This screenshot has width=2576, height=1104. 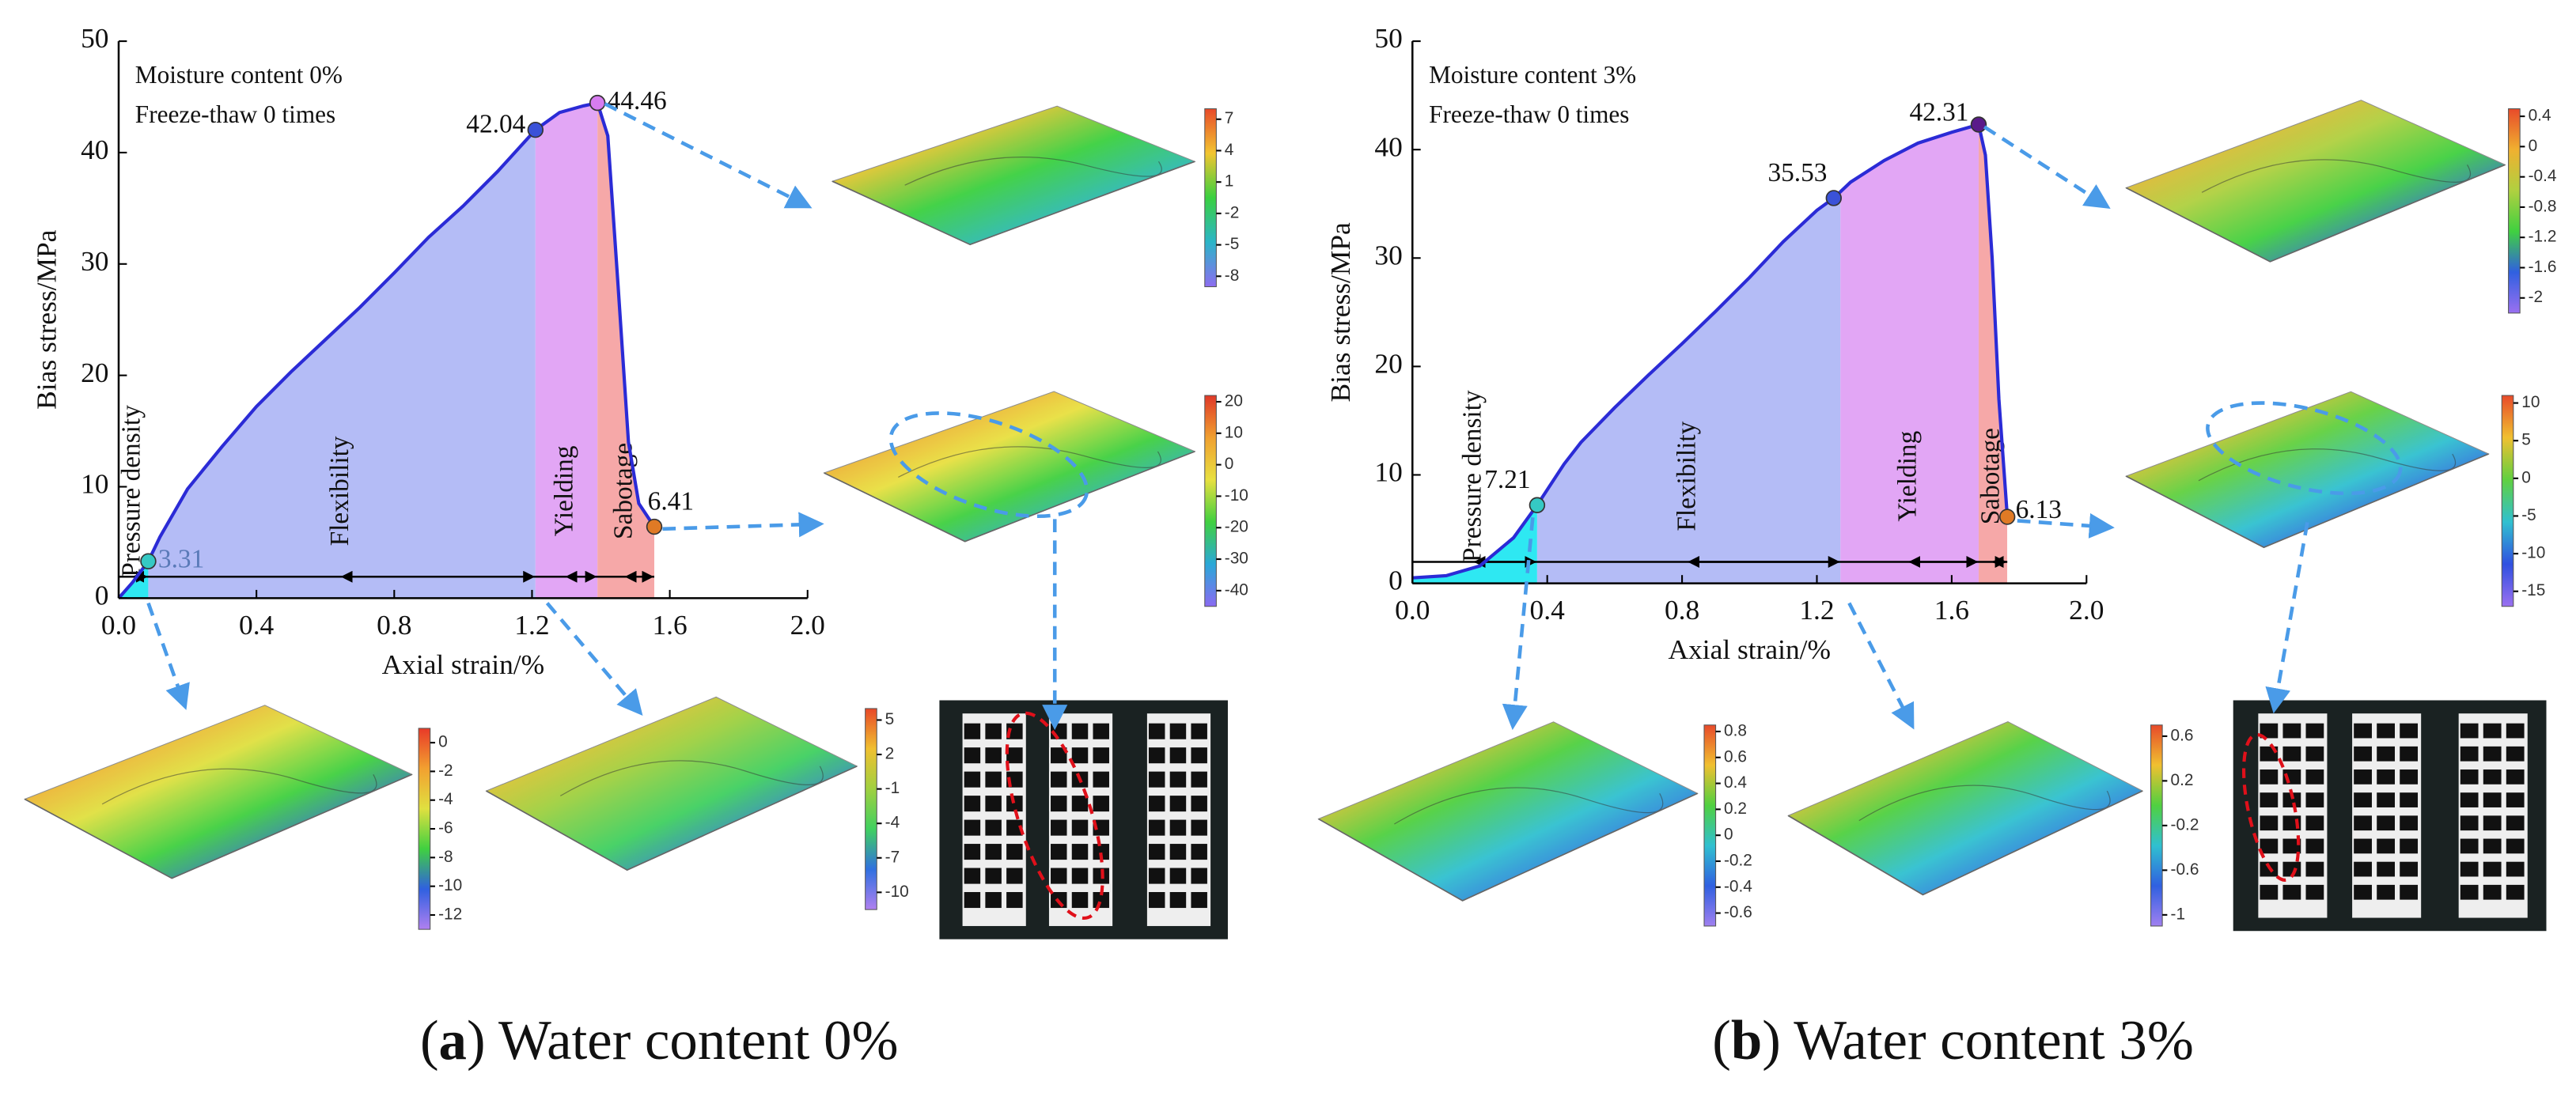 I want to click on colorbar-tick-label: -0.6, so click(x=1738, y=912).